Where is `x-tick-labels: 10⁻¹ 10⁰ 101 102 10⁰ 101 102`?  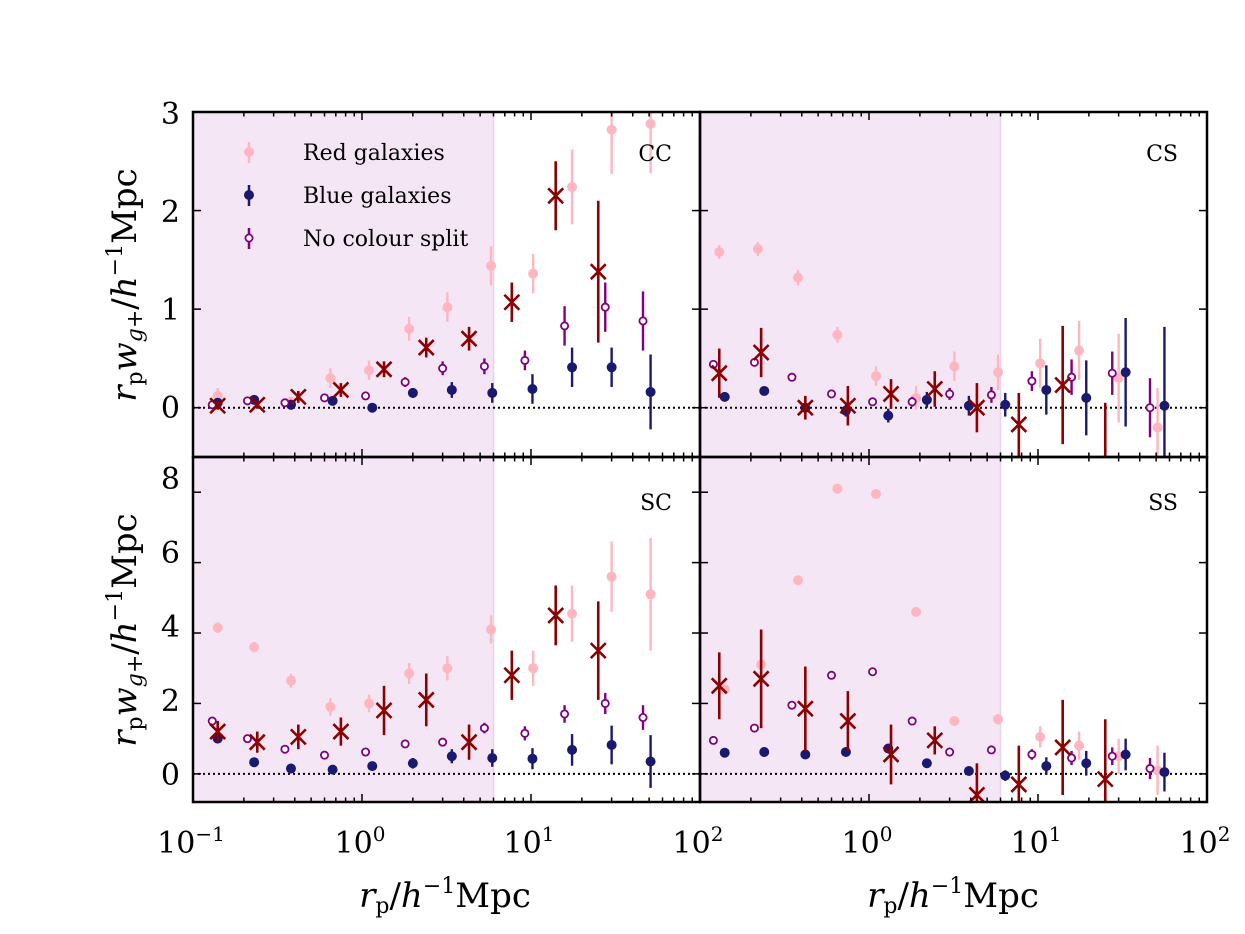
x-tick-labels: 10⁻¹ 10⁰ 101 102 10⁰ 101 102 is located at coordinates (693, 841).